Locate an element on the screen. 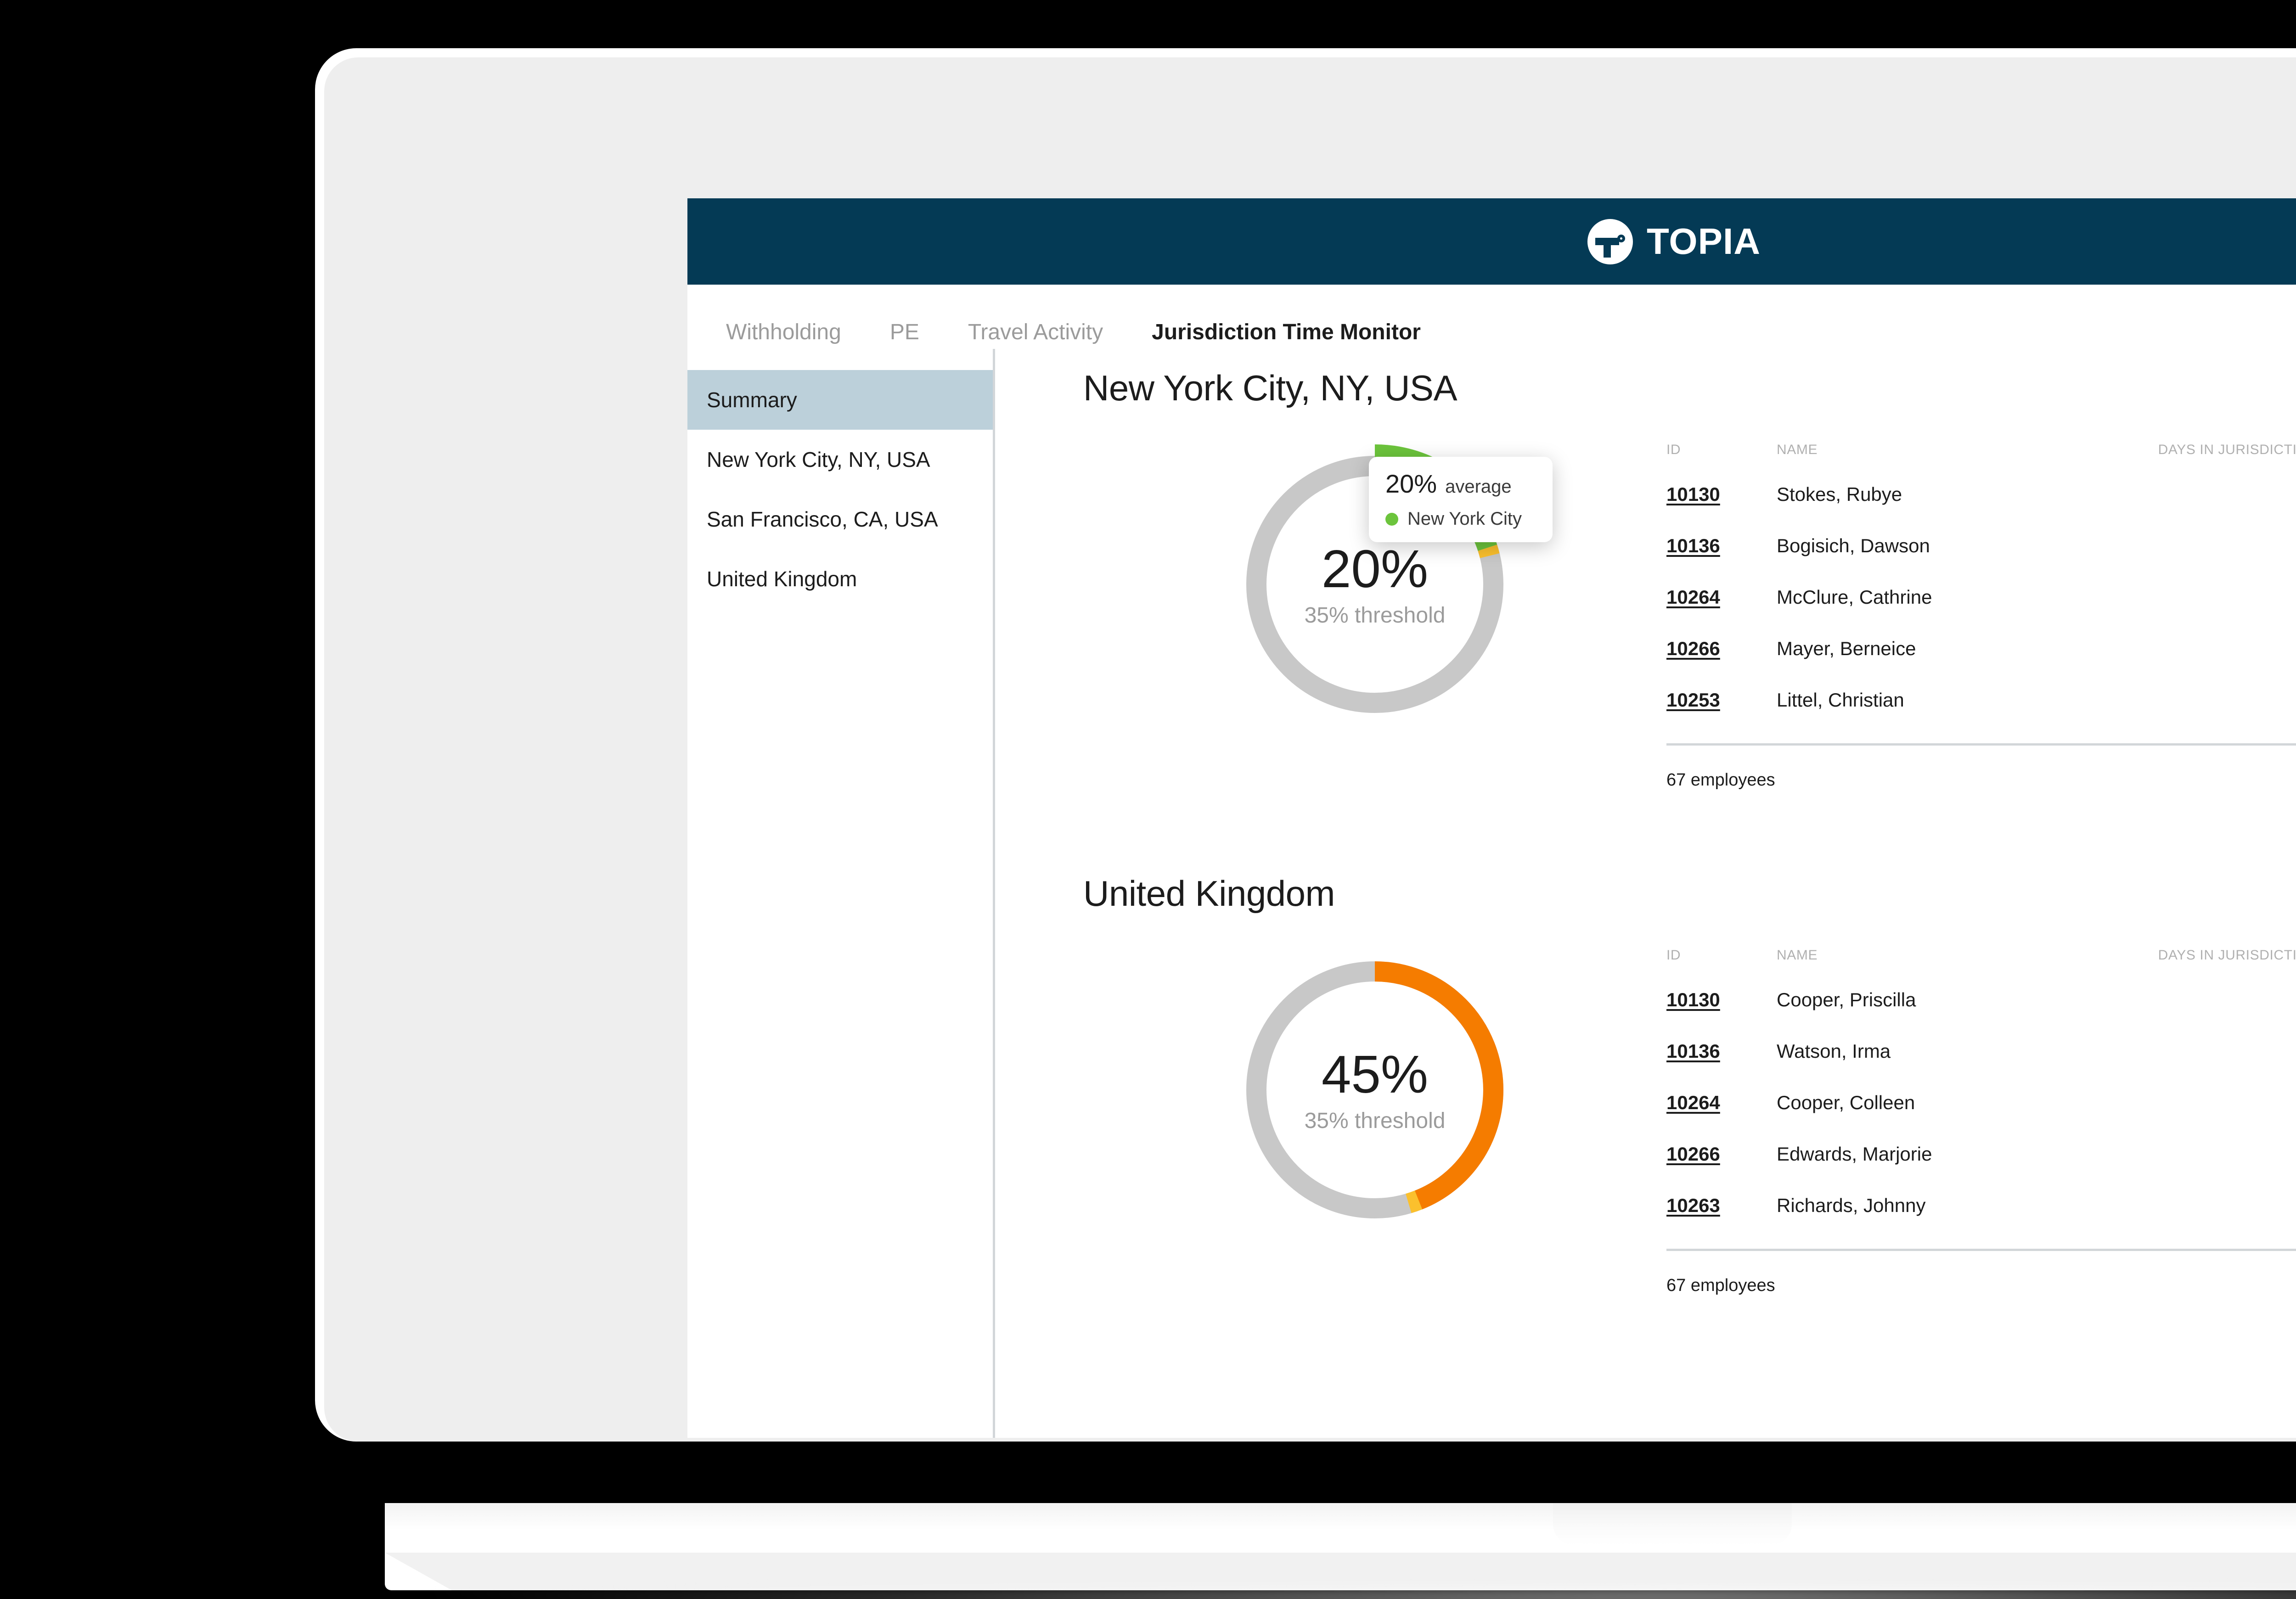 The image size is (2296, 1599). cell-name: Mayer, Berneice is located at coordinates (1846, 648).